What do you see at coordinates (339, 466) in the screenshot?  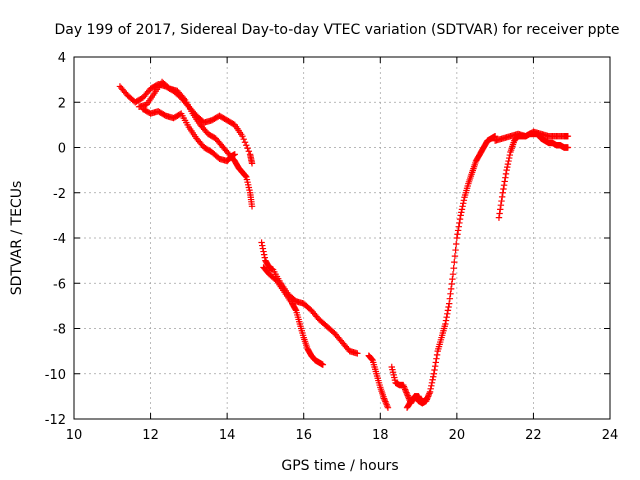 I see `x-axis-title: GPS time / hours` at bounding box center [339, 466].